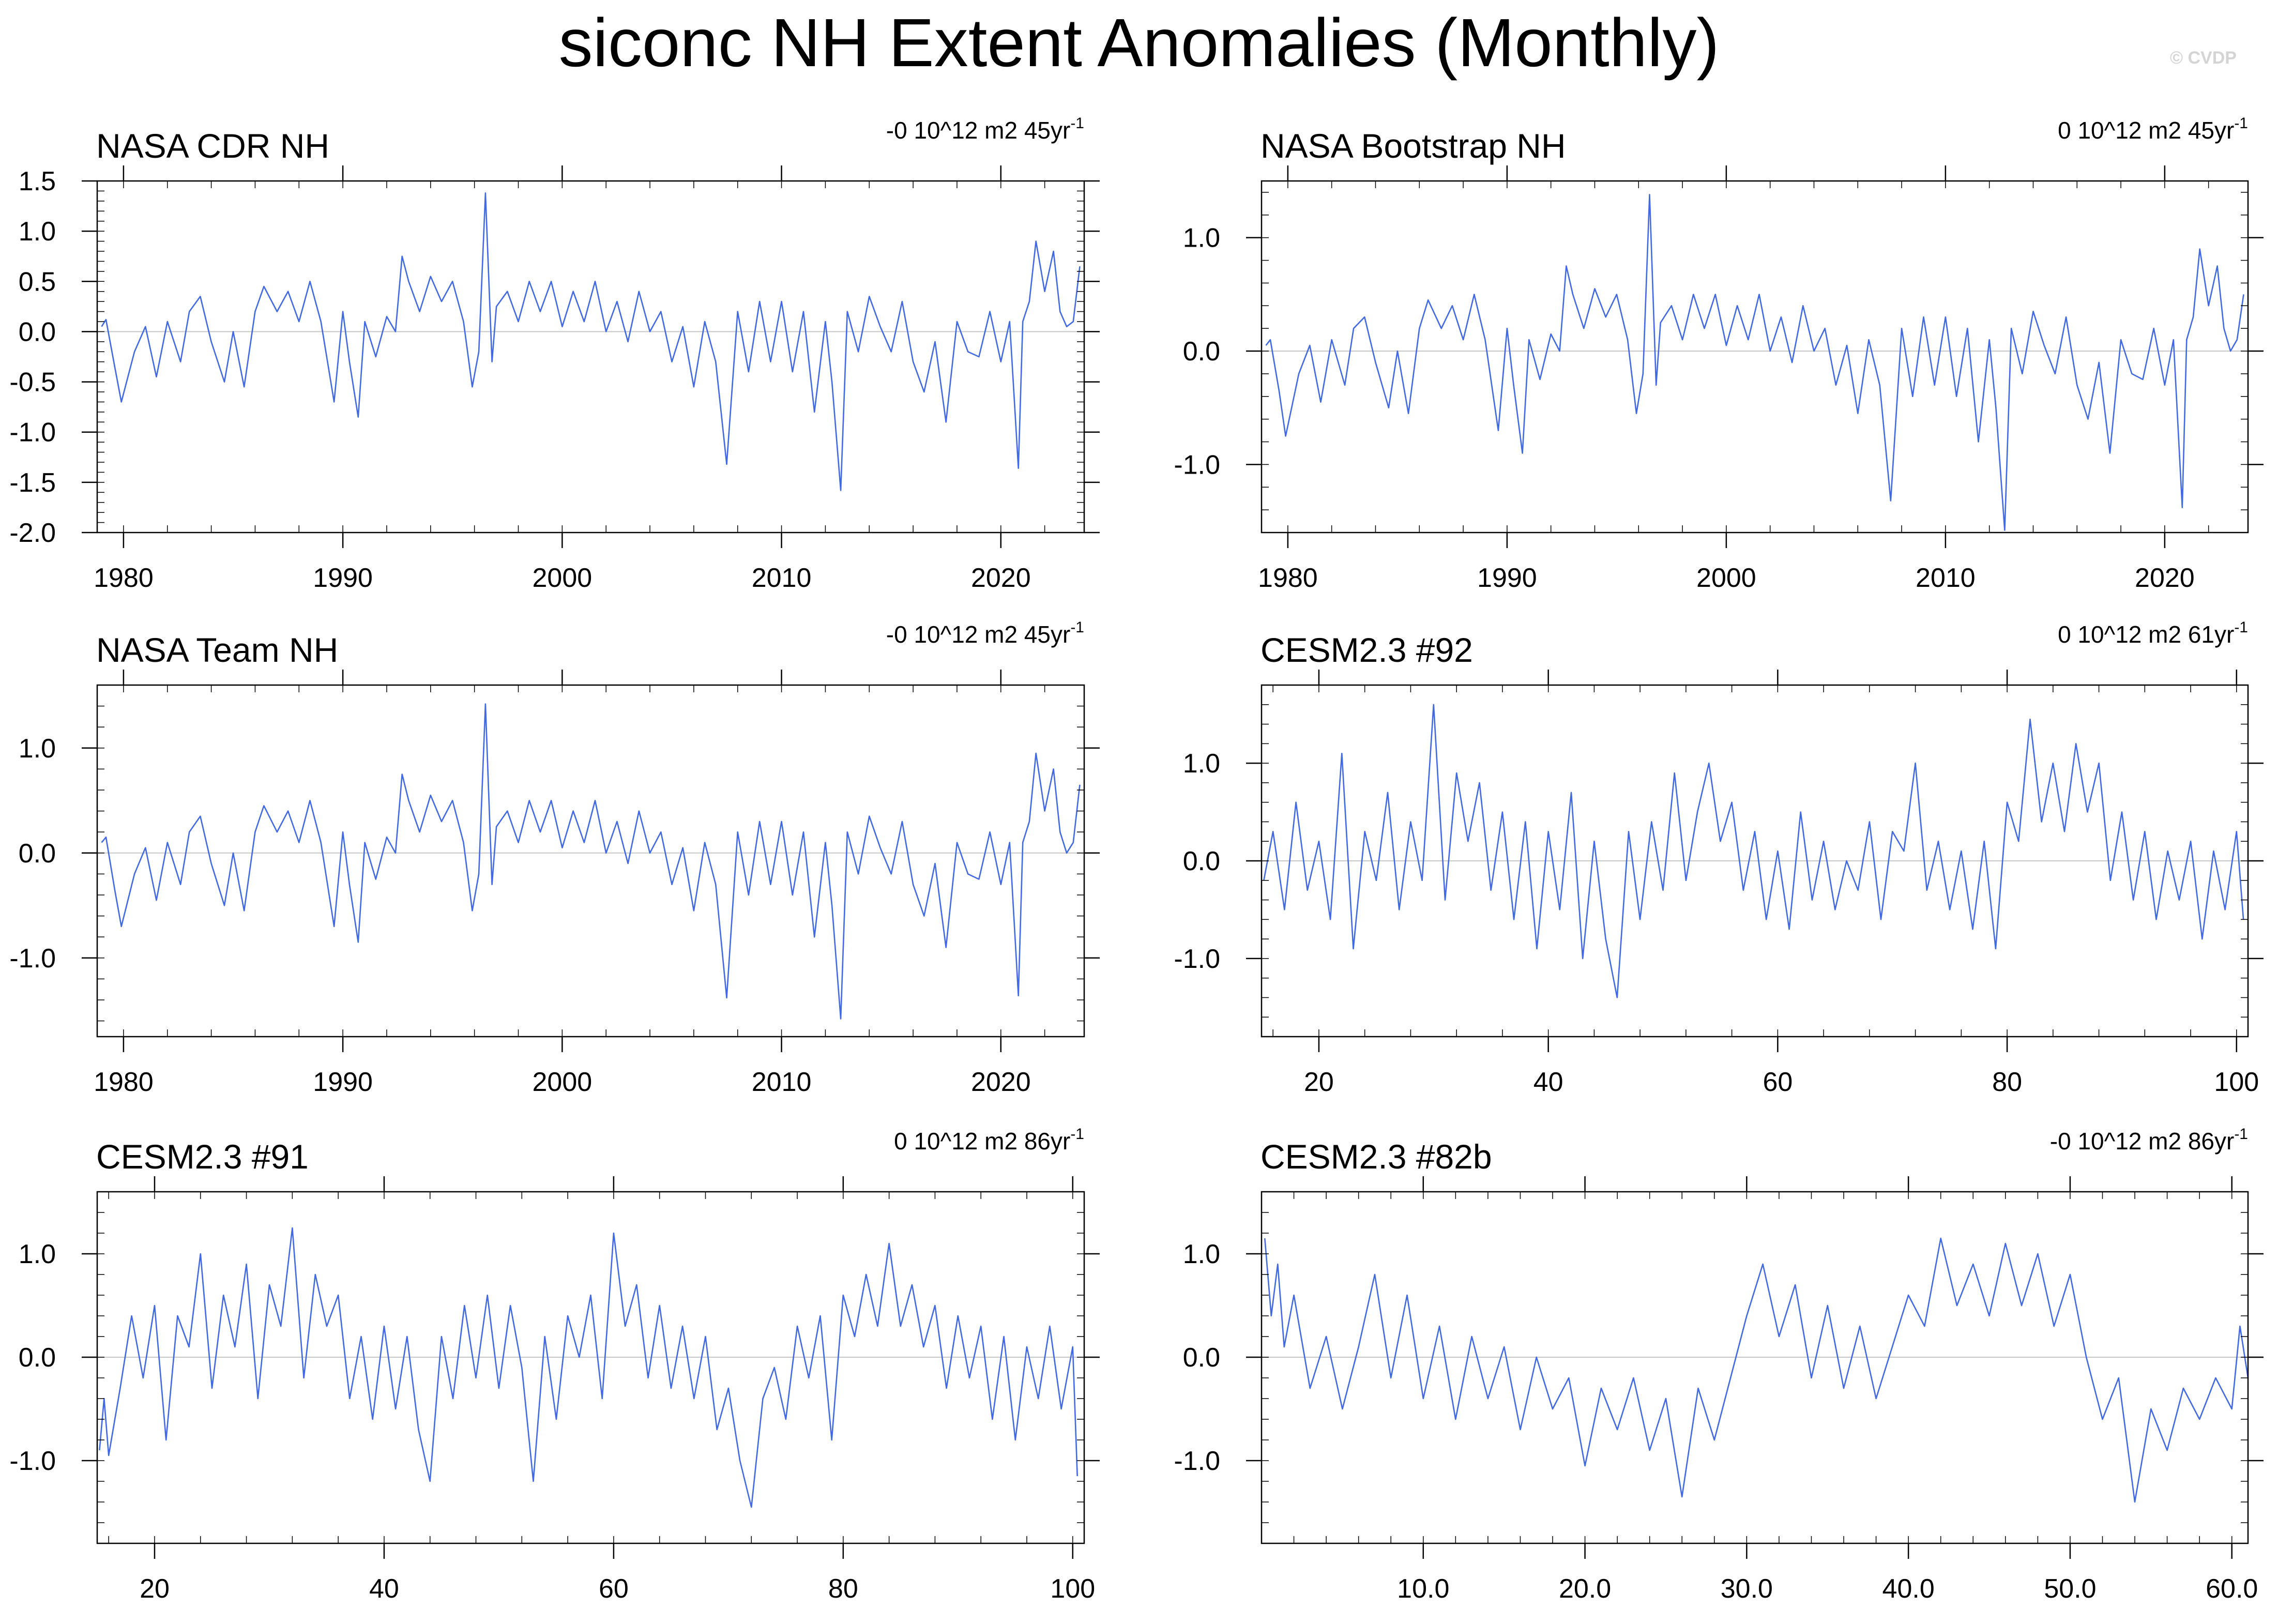 The image size is (2278, 1624). What do you see at coordinates (2203, 58) in the screenshot?
I see `watermark: © CVDP` at bounding box center [2203, 58].